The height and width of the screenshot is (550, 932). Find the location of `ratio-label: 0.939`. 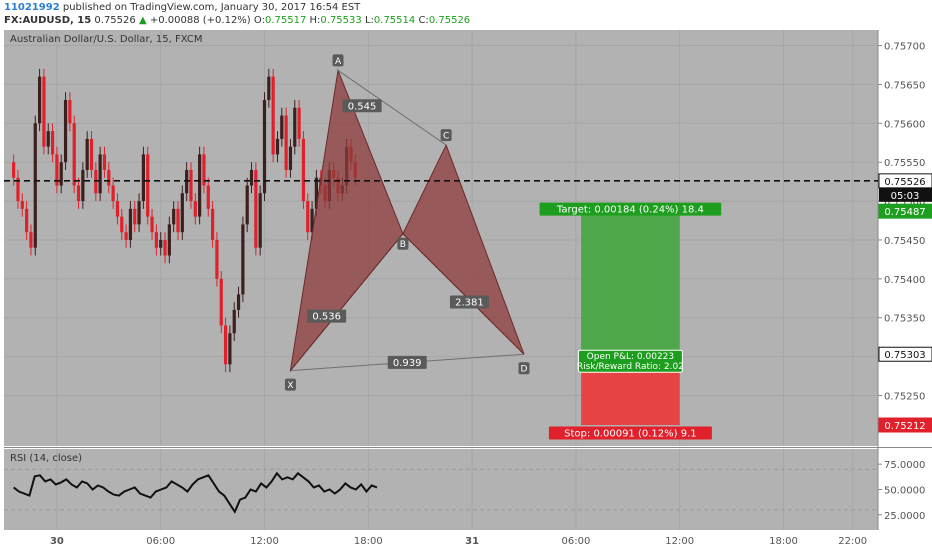

ratio-label: 0.939 is located at coordinates (407, 363).